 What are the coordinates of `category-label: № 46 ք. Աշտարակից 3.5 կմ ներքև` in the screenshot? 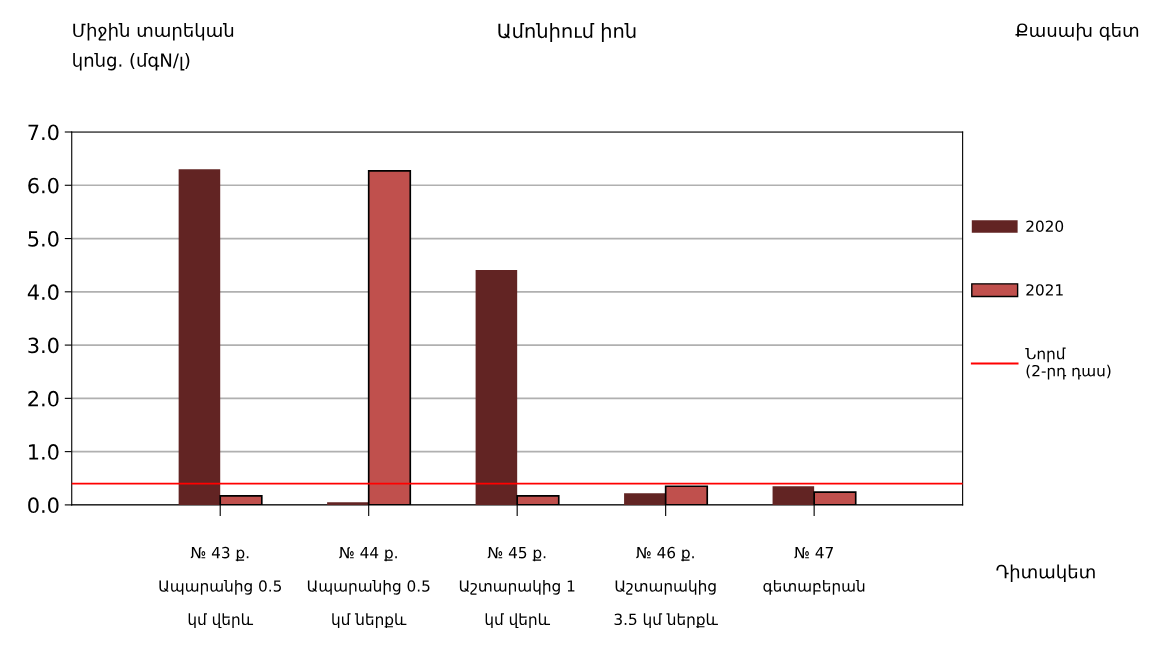 It's located at (666, 587).